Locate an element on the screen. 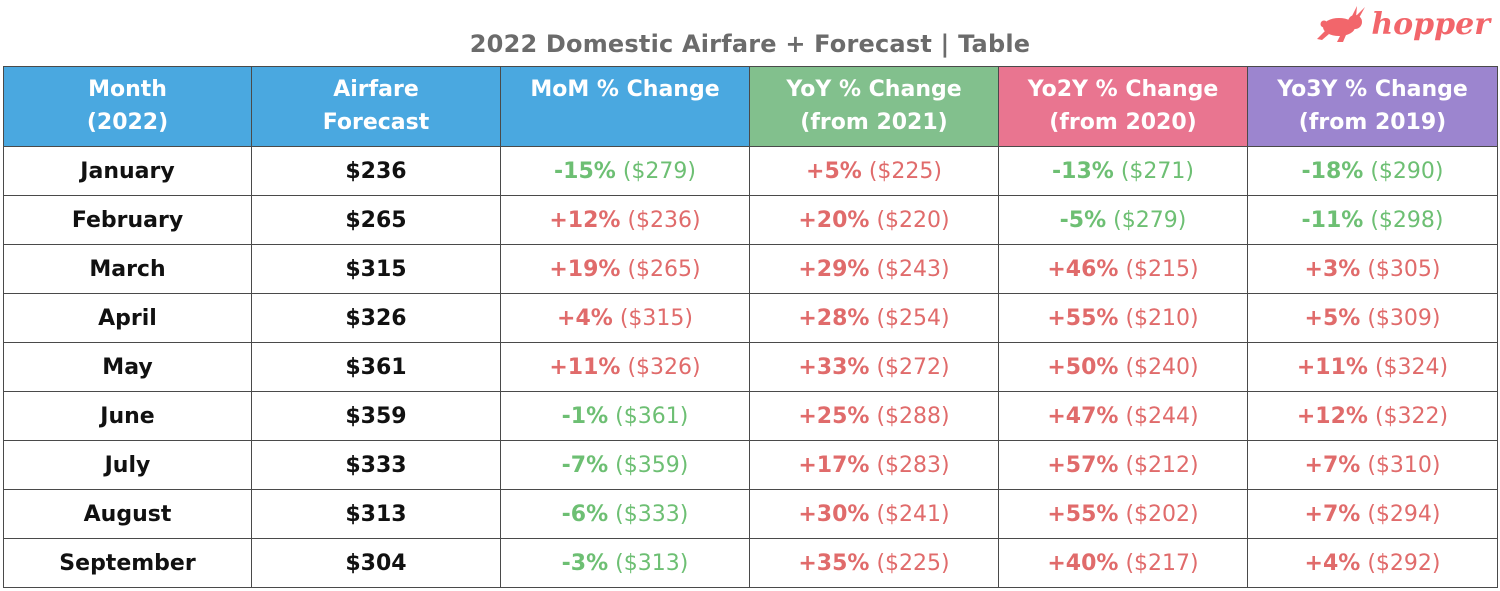 The image size is (1500, 591). pct-change: +57% is located at coordinates (1083, 465).